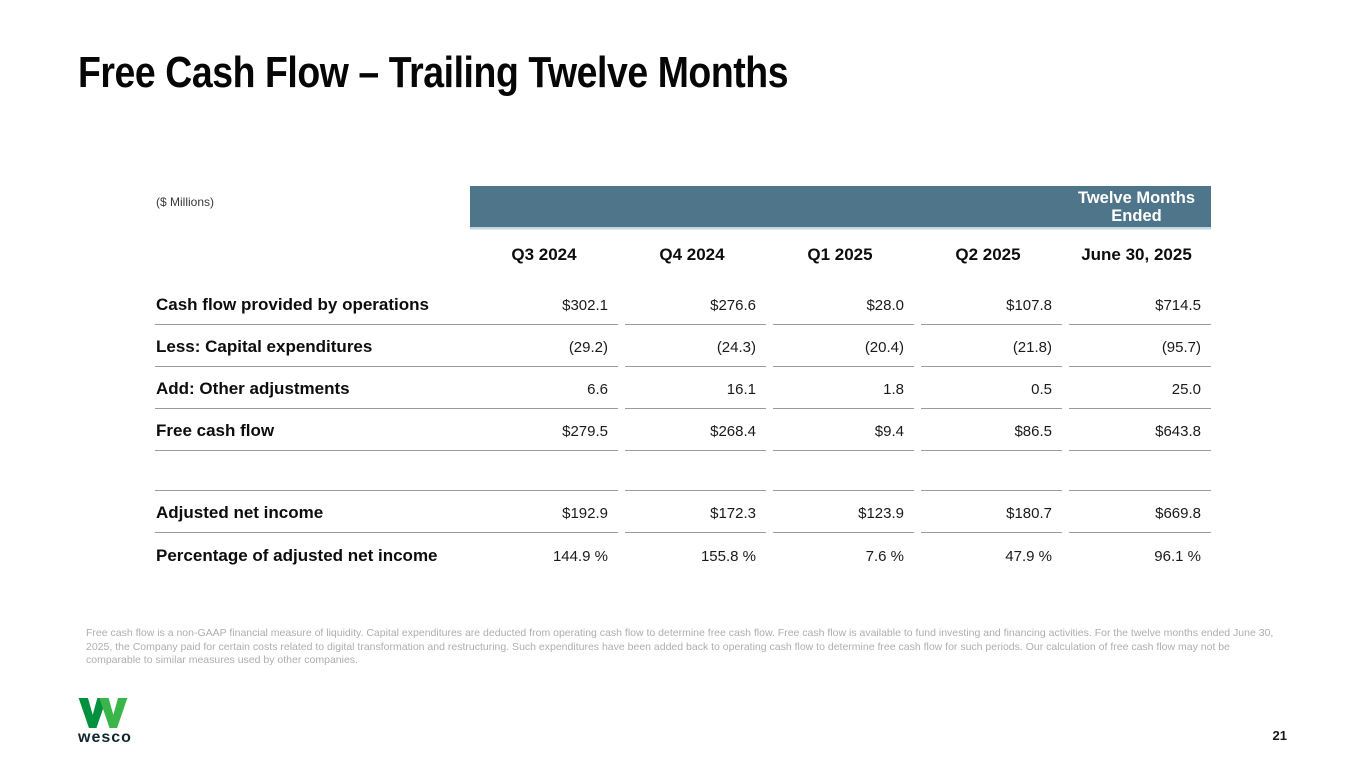  What do you see at coordinates (312, 304) in the screenshot?
I see `row-label: Cash flow provided by operations` at bounding box center [312, 304].